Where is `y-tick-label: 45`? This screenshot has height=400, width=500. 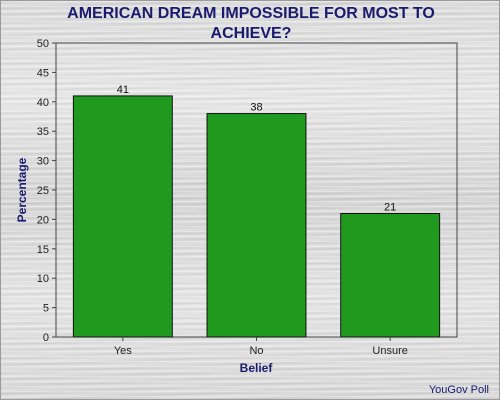
y-tick-label: 45 is located at coordinates (43, 73).